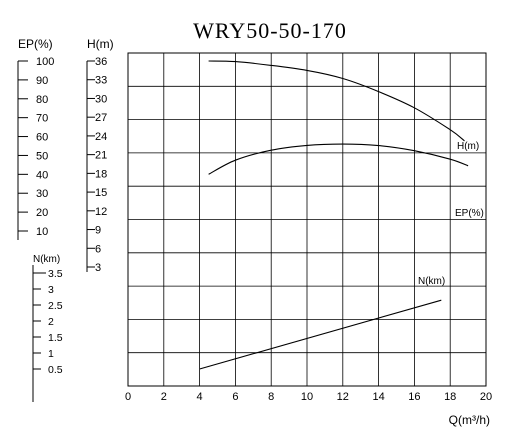 The height and width of the screenshot is (435, 514). I want to click on series-line-h, so click(336, 101).